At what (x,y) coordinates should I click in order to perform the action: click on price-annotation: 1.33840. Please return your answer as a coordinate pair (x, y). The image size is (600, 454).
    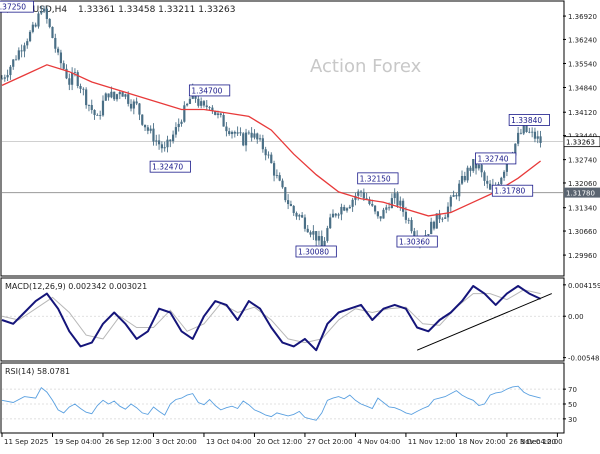
    Looking at the image, I should click on (526, 120).